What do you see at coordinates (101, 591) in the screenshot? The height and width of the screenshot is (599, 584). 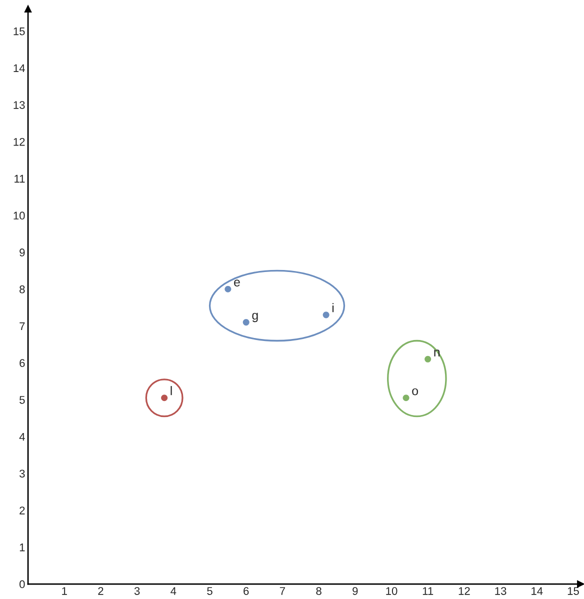 I see `x-tick-label: 2` at bounding box center [101, 591].